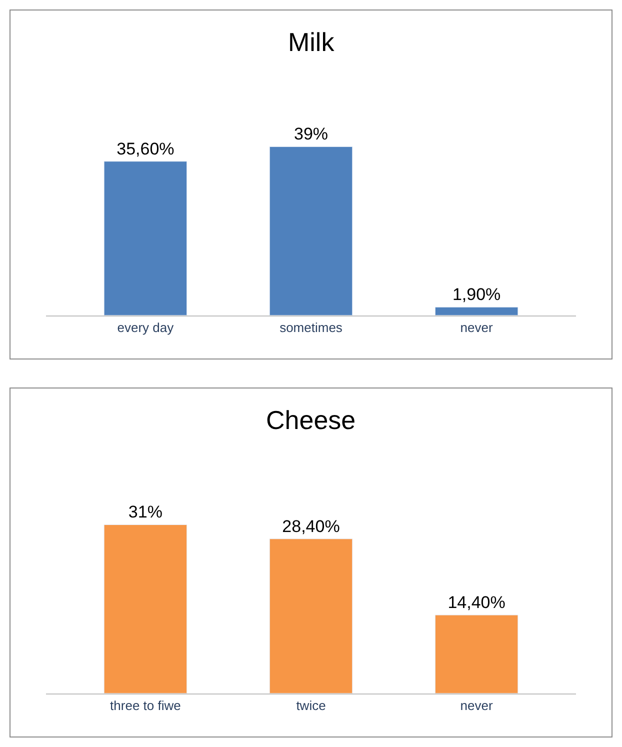 Image resolution: width=622 pixels, height=747 pixels. What do you see at coordinates (311, 526) in the screenshot?
I see `data-label: 28,40%` at bounding box center [311, 526].